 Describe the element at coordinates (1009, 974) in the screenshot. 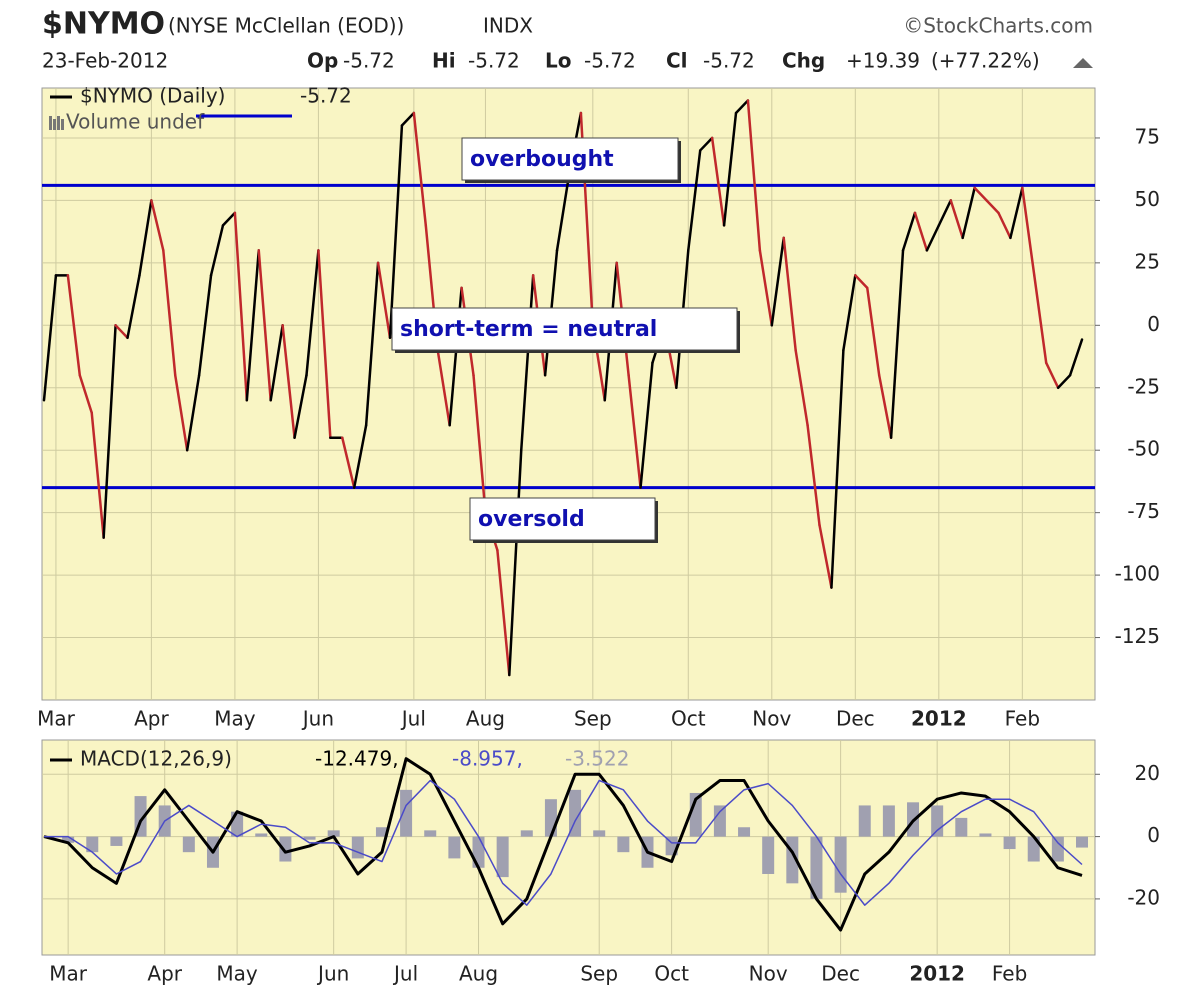

I see `x-tick-label: Feb` at that location.